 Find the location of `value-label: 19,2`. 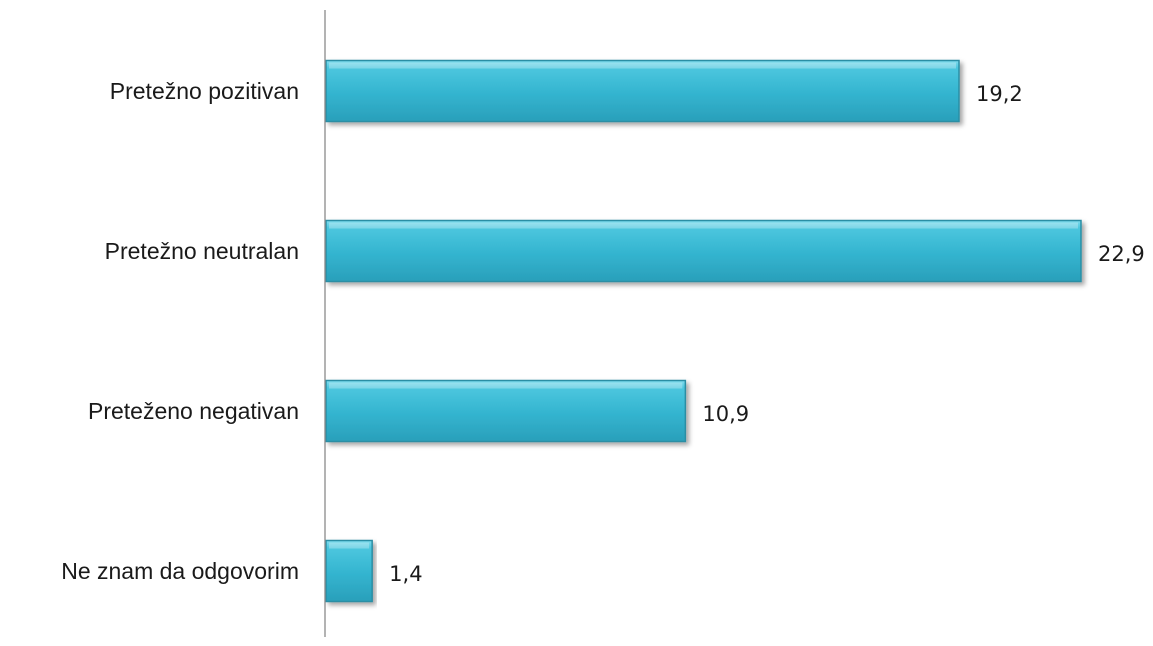

value-label: 19,2 is located at coordinates (999, 94).